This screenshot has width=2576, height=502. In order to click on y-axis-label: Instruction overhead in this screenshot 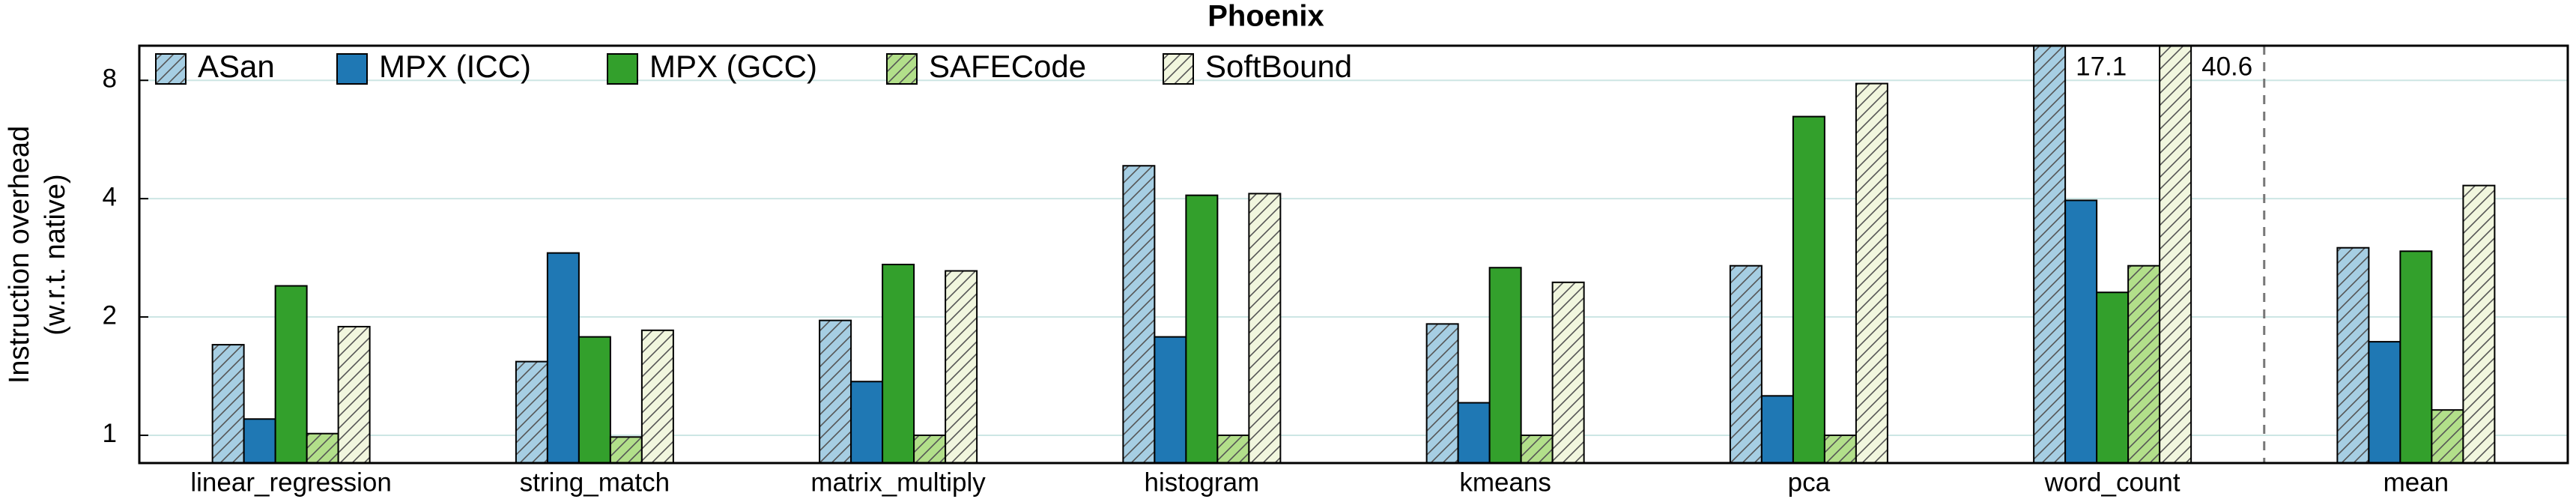, I will do `click(19, 255)`.